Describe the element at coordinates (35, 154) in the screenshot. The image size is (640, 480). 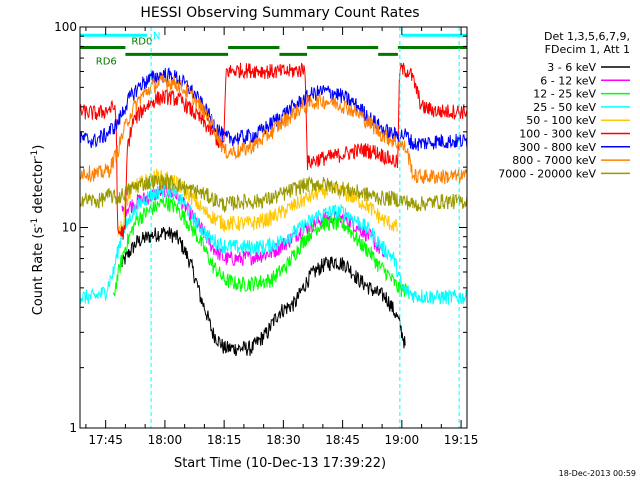
I see `y-axis-label-exp2: -1` at that location.